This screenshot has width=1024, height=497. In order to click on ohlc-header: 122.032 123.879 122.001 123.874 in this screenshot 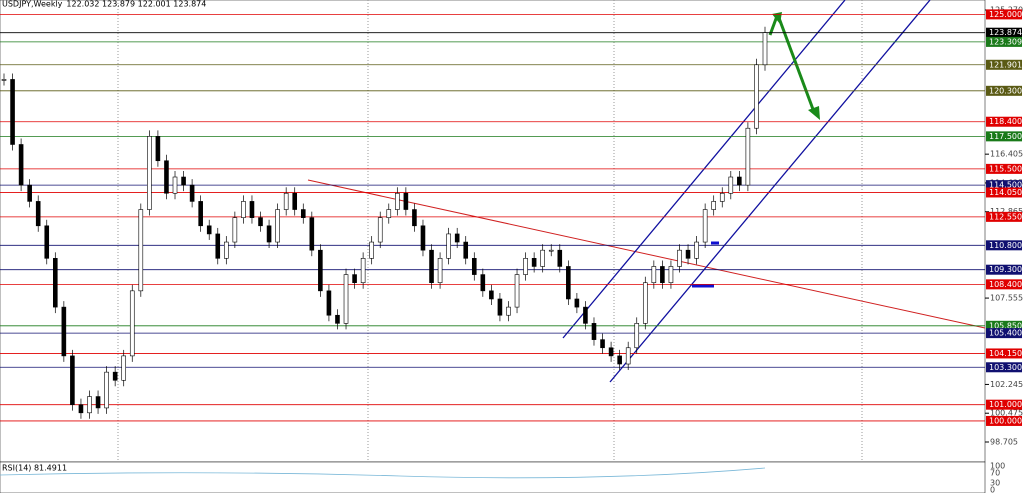, I will do `click(136, 4)`.